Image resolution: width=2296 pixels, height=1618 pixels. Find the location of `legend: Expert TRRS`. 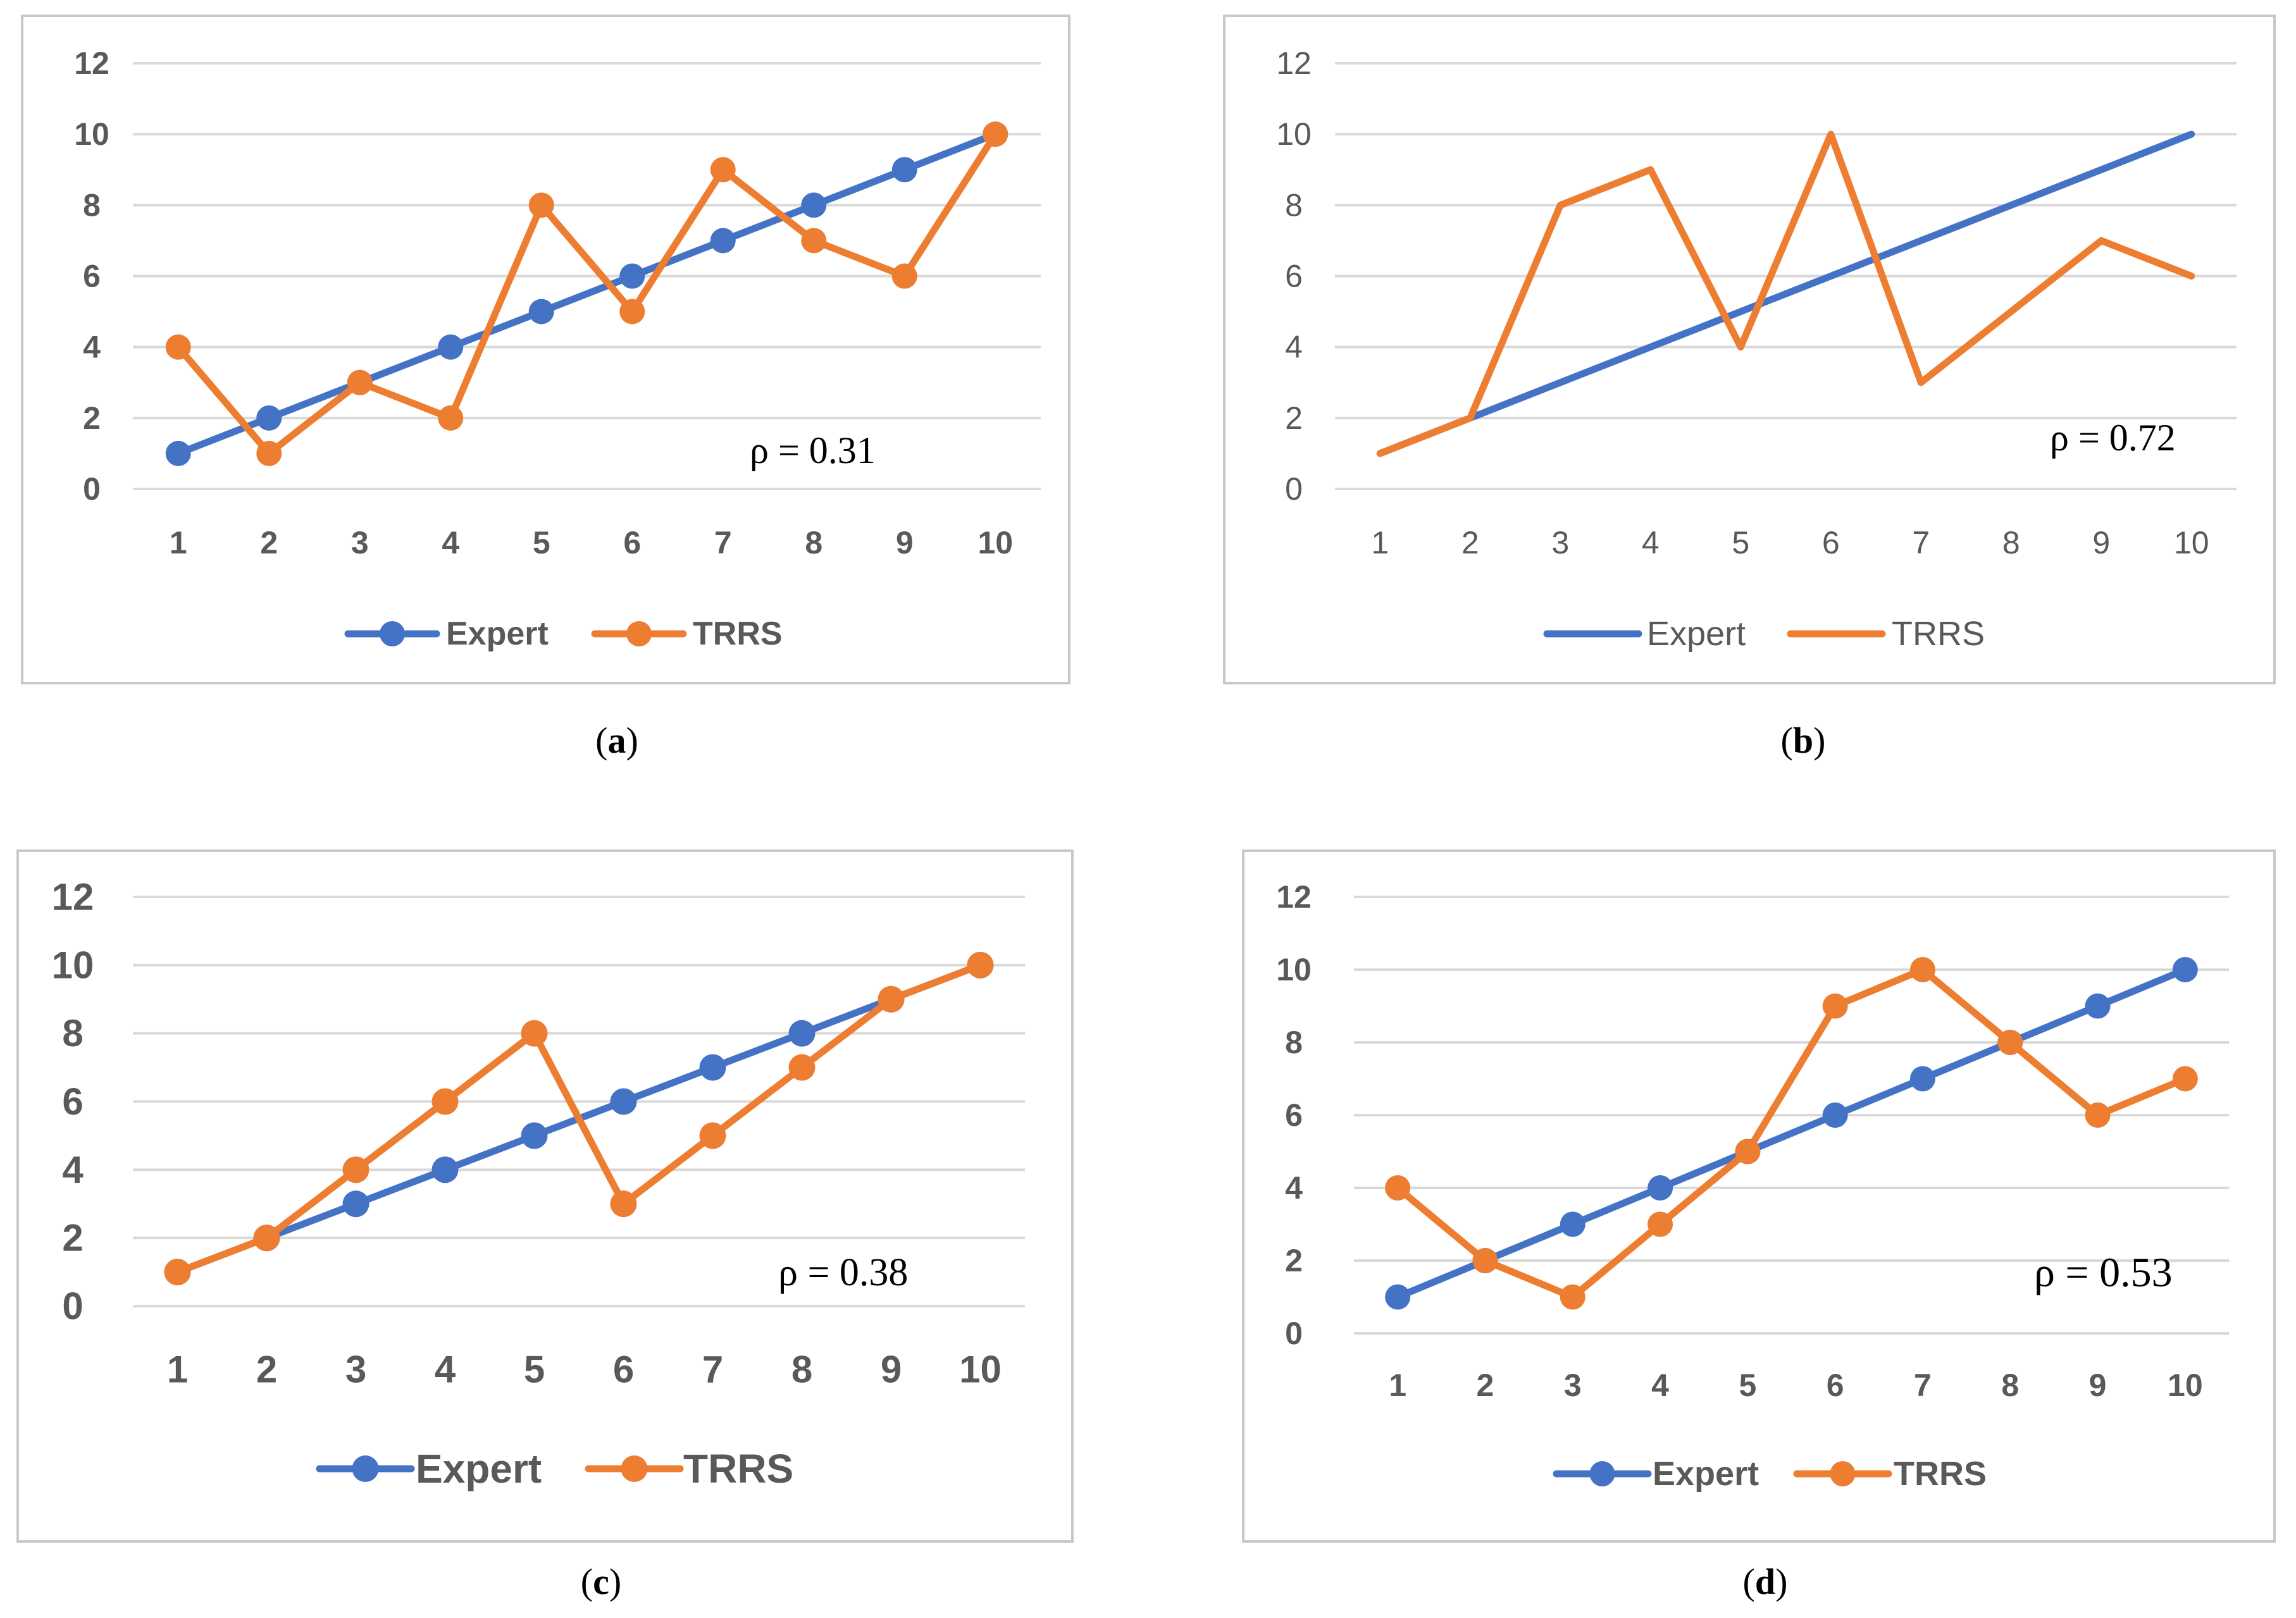

legend: Expert TRRS is located at coordinates (1764, 634).